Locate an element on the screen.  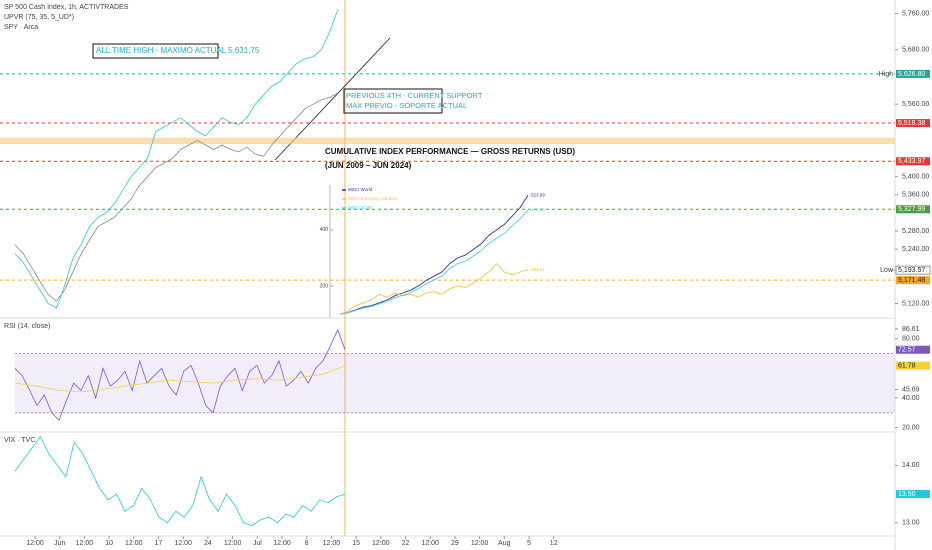
level-tag: High is located at coordinates (886, 74).